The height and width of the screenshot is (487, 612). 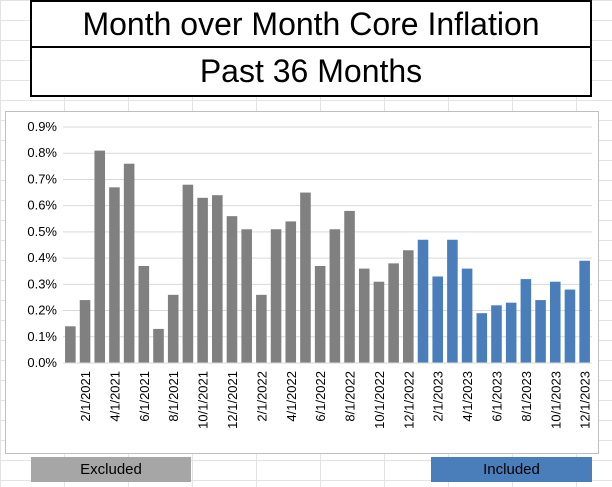 I want to click on y-tick-label: 0.3%, so click(x=42, y=283).